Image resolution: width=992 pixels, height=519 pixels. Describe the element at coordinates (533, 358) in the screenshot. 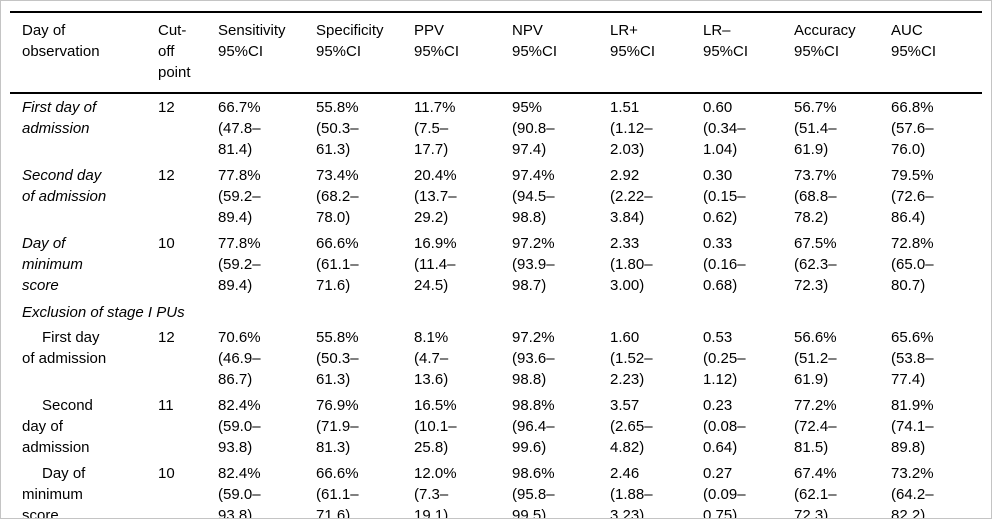

I see `cell-npv: 97.2% (93.6– 98.8)` at that location.